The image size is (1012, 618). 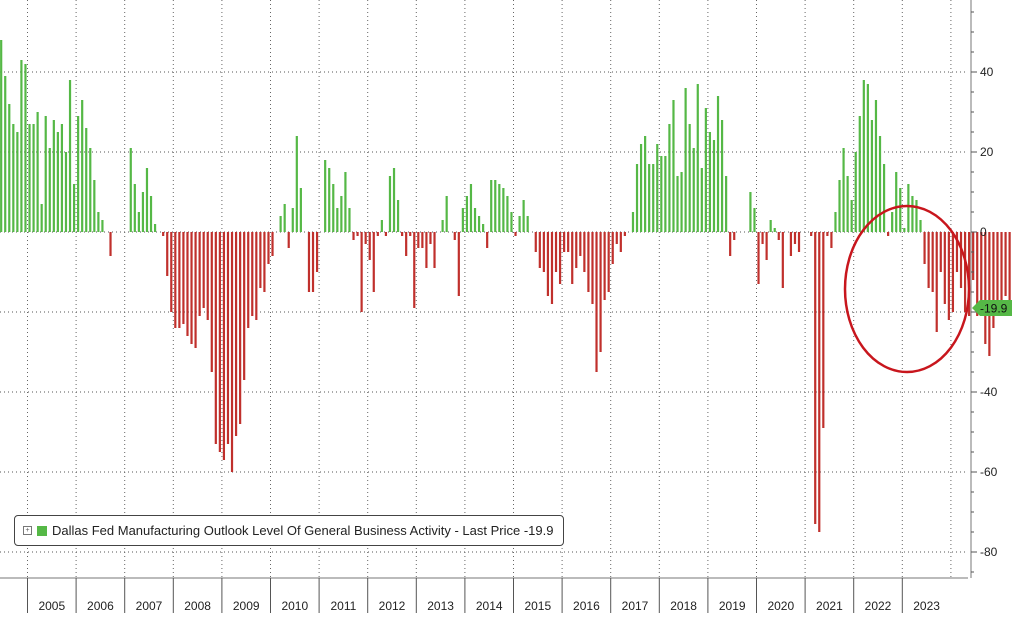 What do you see at coordinates (149, 606) in the screenshot?
I see `x-tick-label: 2007` at bounding box center [149, 606].